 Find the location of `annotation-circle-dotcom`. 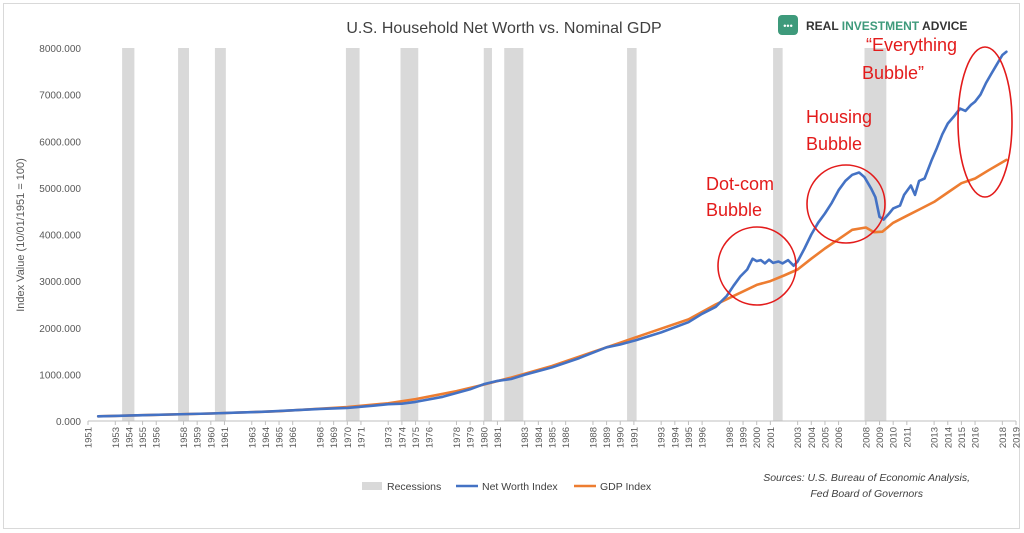

annotation-circle-dotcom is located at coordinates (757, 266).